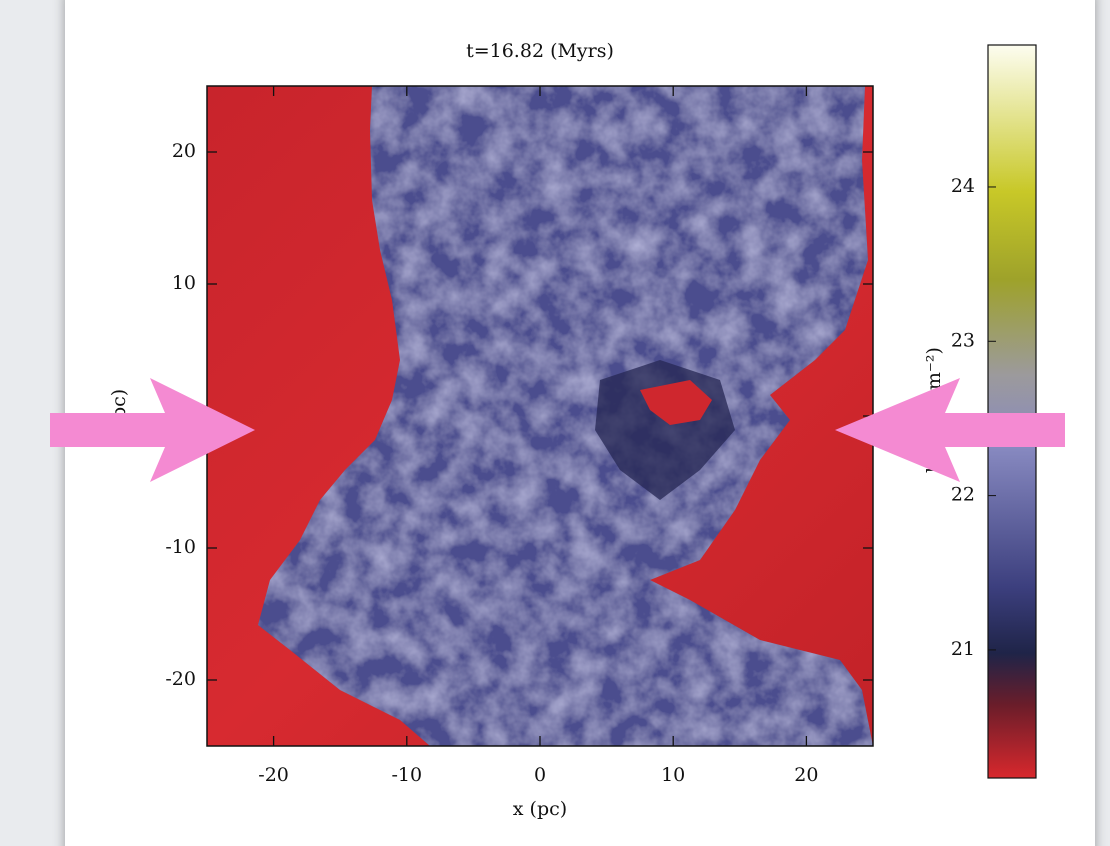  I want to click on colorbar-tick-label: 21, so click(963, 649).